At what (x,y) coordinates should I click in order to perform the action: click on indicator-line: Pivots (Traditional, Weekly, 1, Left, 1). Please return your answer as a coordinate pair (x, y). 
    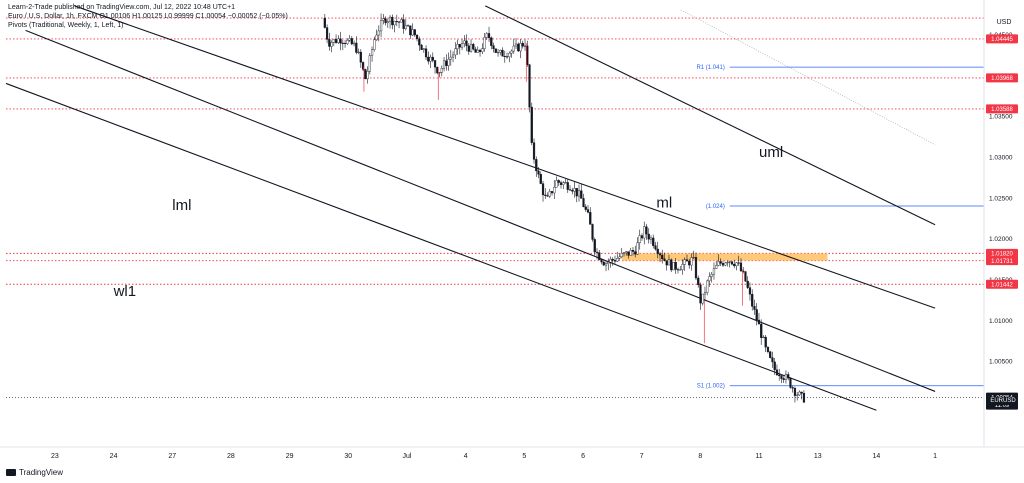
    Looking at the image, I should click on (66, 25).